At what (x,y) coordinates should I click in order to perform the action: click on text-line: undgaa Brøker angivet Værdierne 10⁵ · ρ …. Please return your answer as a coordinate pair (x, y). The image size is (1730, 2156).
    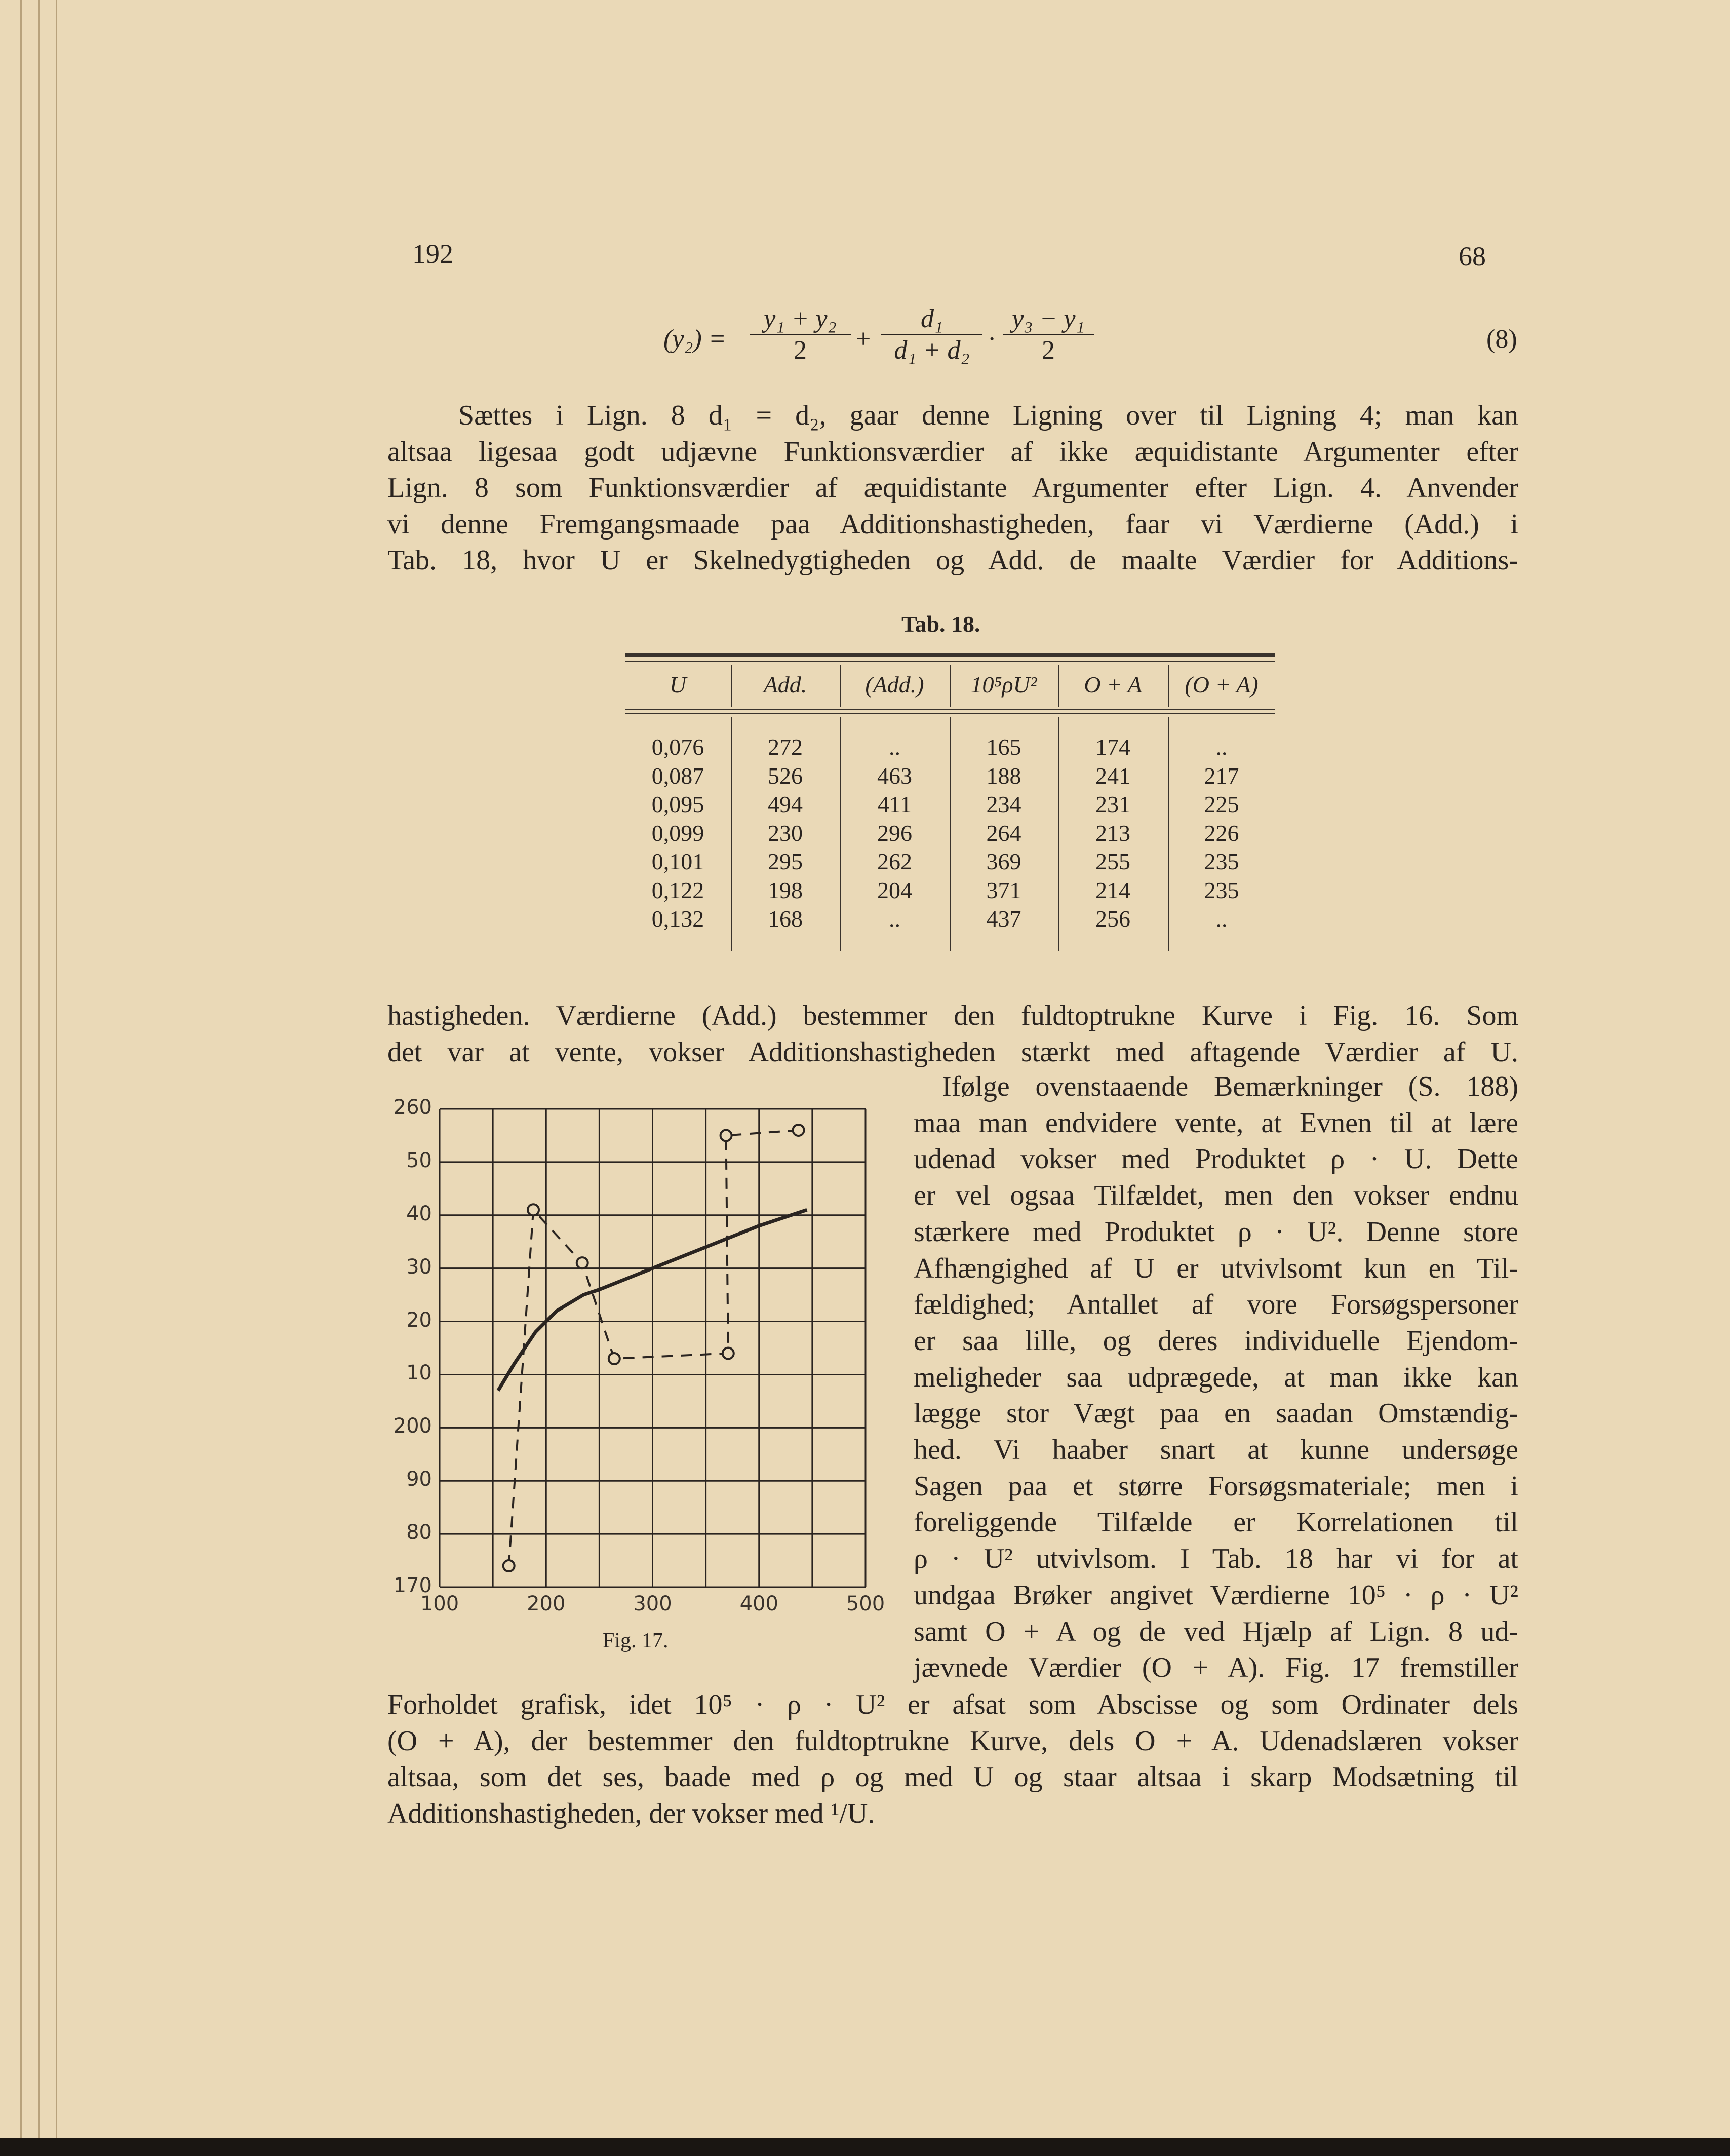
    Looking at the image, I should click on (1216, 1595).